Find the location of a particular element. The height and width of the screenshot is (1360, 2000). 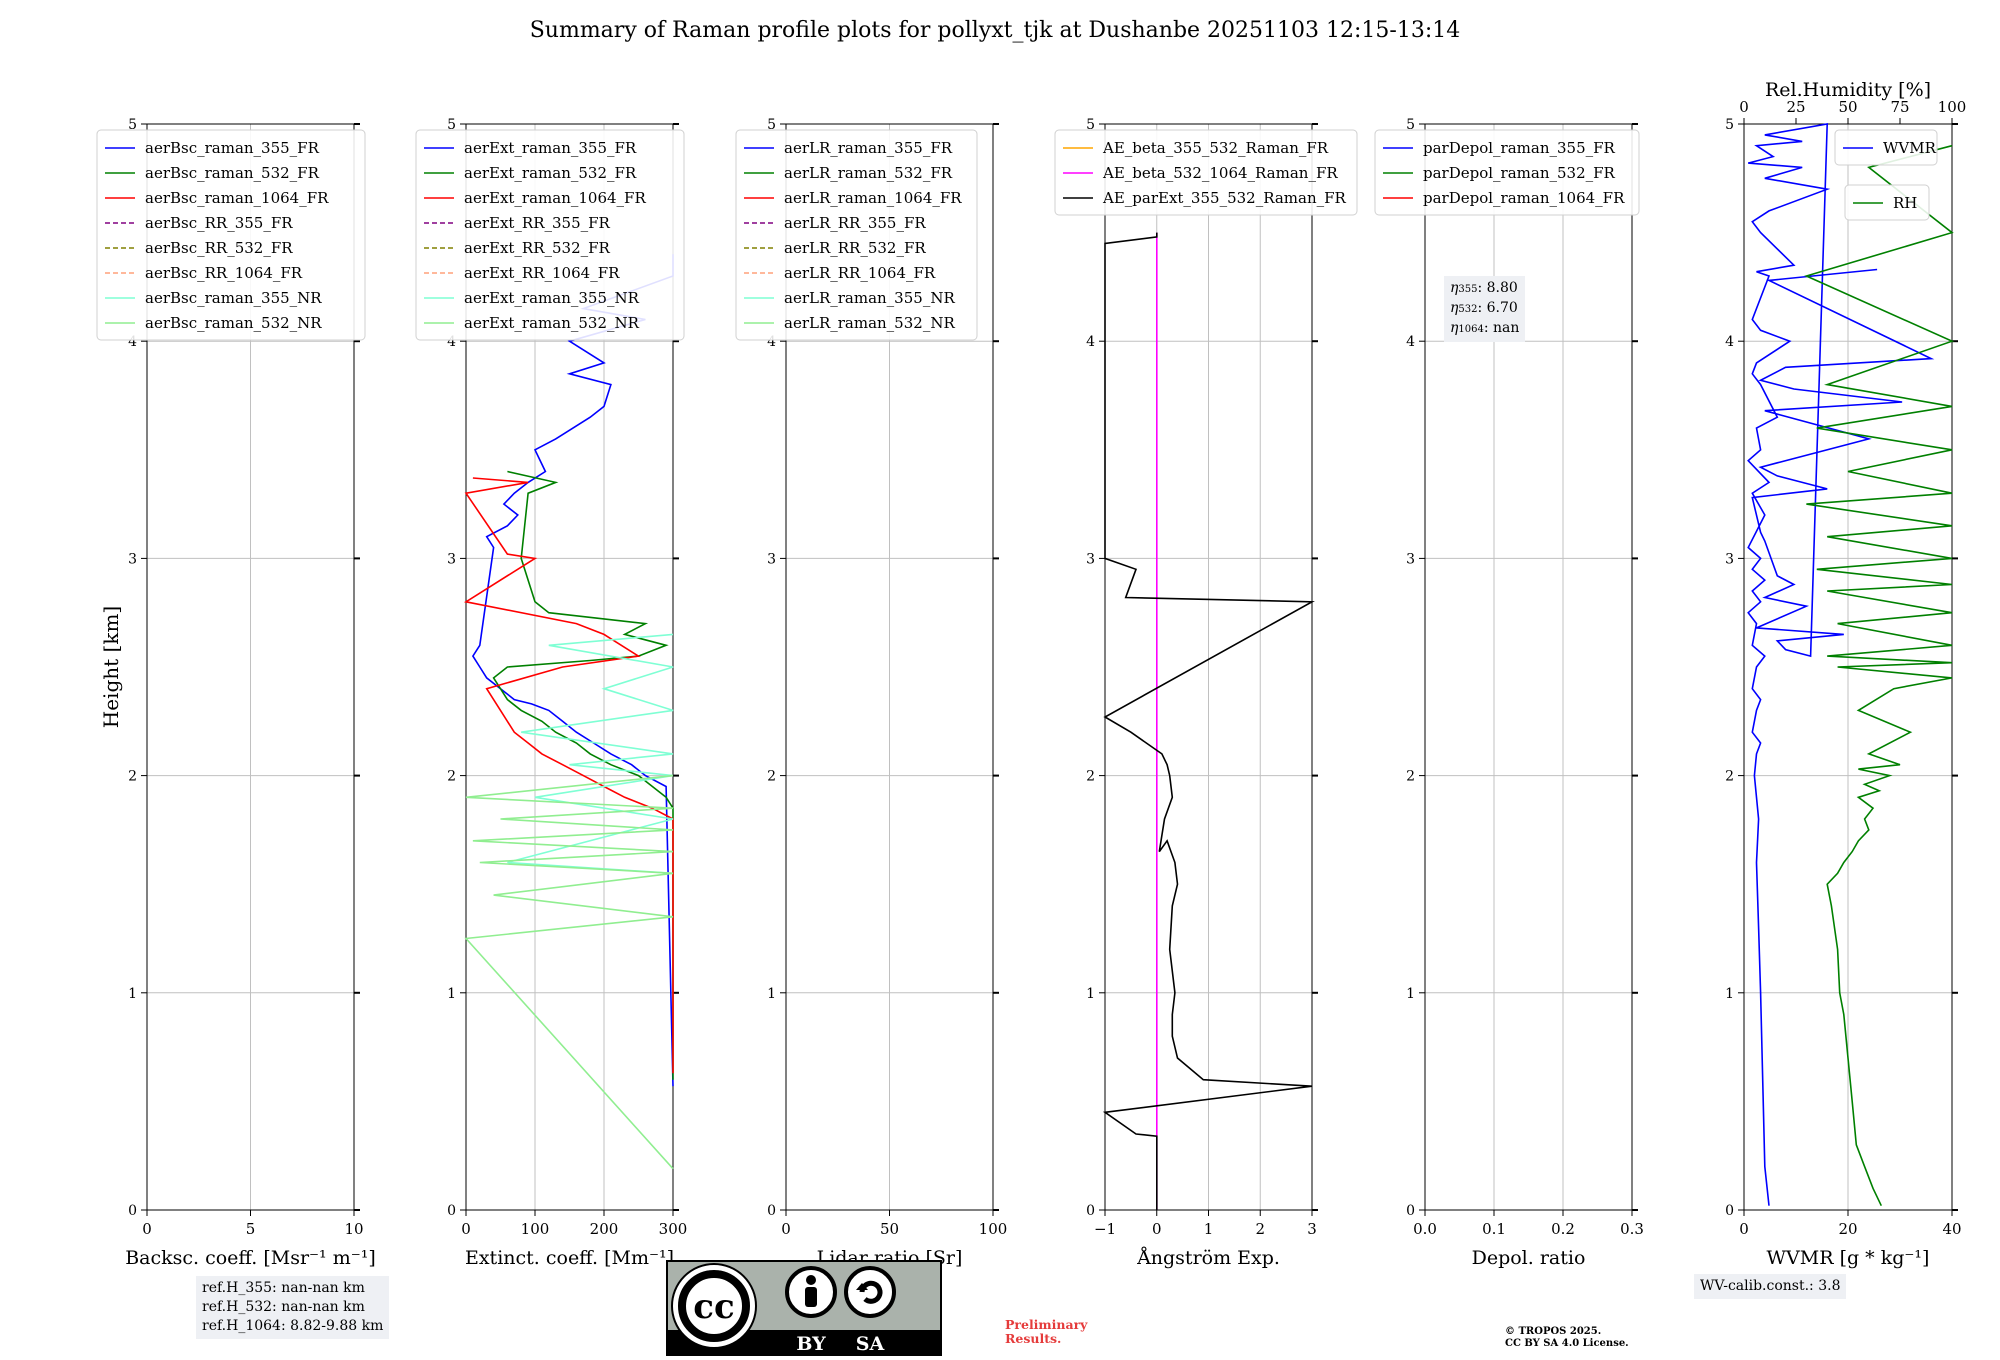

x2-tick-label: 0 is located at coordinates (1744, 107).